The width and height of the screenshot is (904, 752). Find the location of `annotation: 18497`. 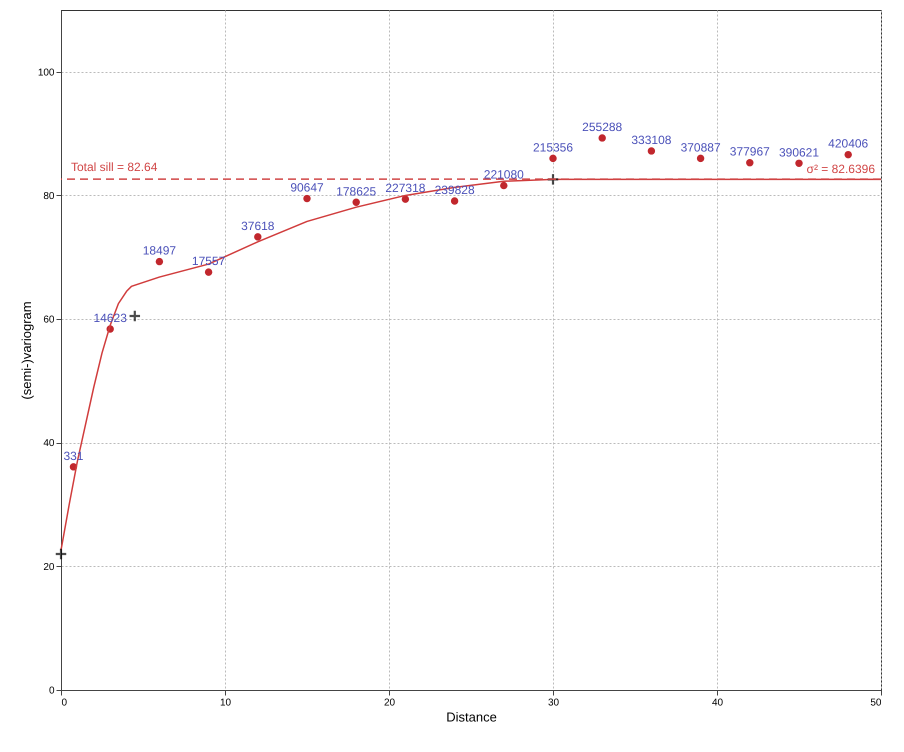

annotation: 18497 is located at coordinates (159, 251).